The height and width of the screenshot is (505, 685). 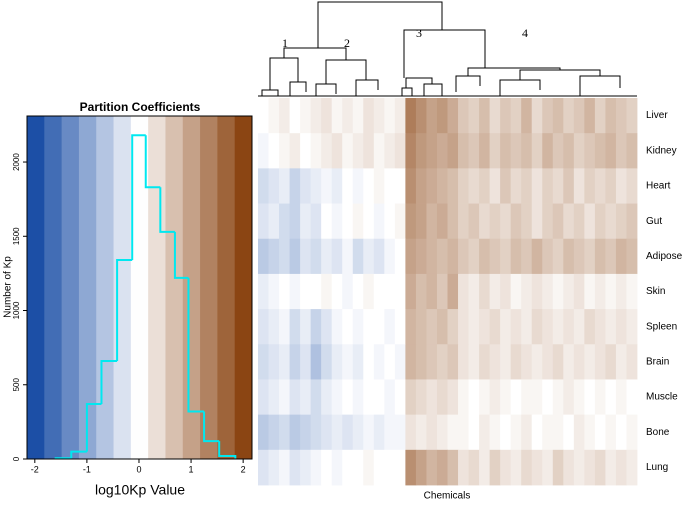 What do you see at coordinates (140, 107) in the screenshot?
I see `chart-title: Partition Coefficients` at bounding box center [140, 107].